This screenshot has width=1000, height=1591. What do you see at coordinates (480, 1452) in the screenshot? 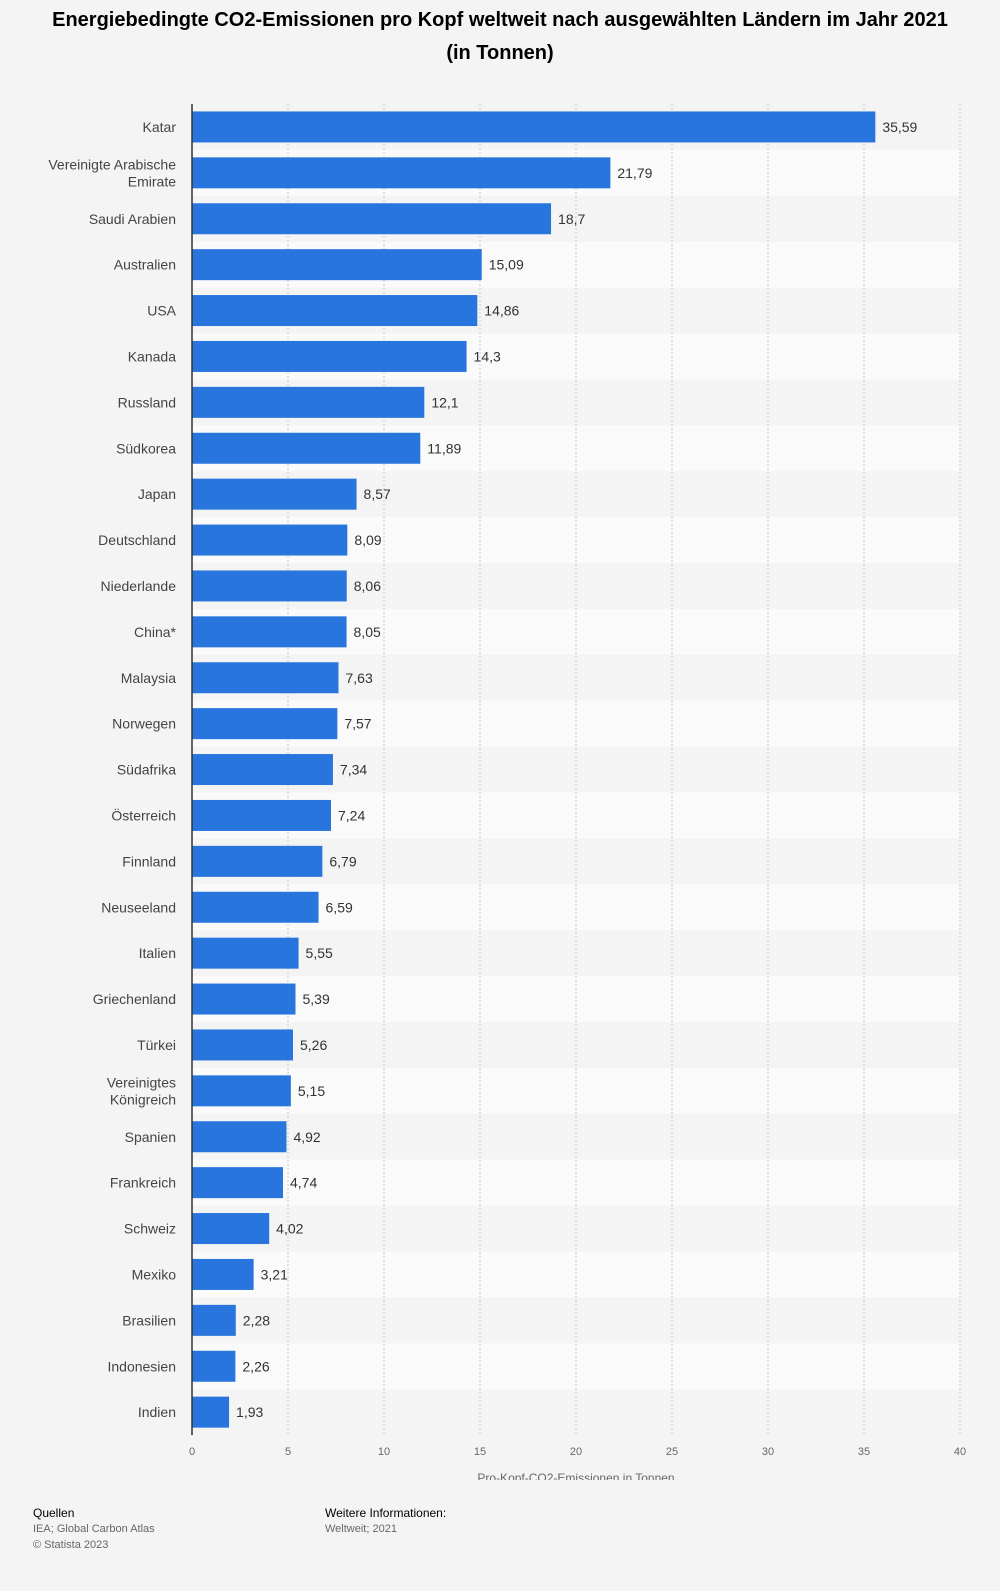
I see `x-tick-label: 15` at bounding box center [480, 1452].